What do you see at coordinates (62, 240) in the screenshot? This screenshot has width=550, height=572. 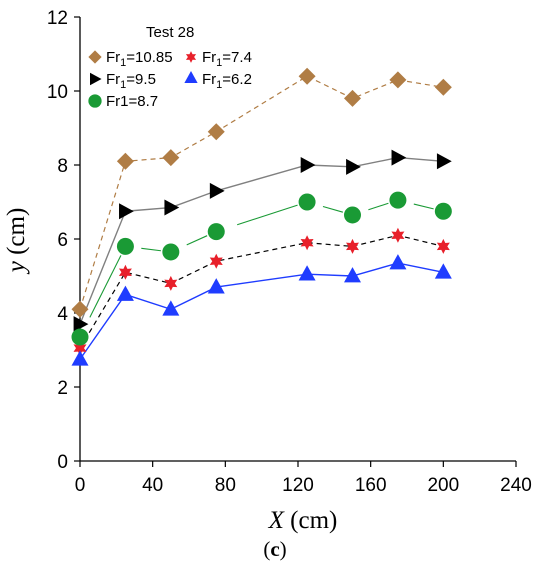 I see `y-tick-label: 6` at bounding box center [62, 240].